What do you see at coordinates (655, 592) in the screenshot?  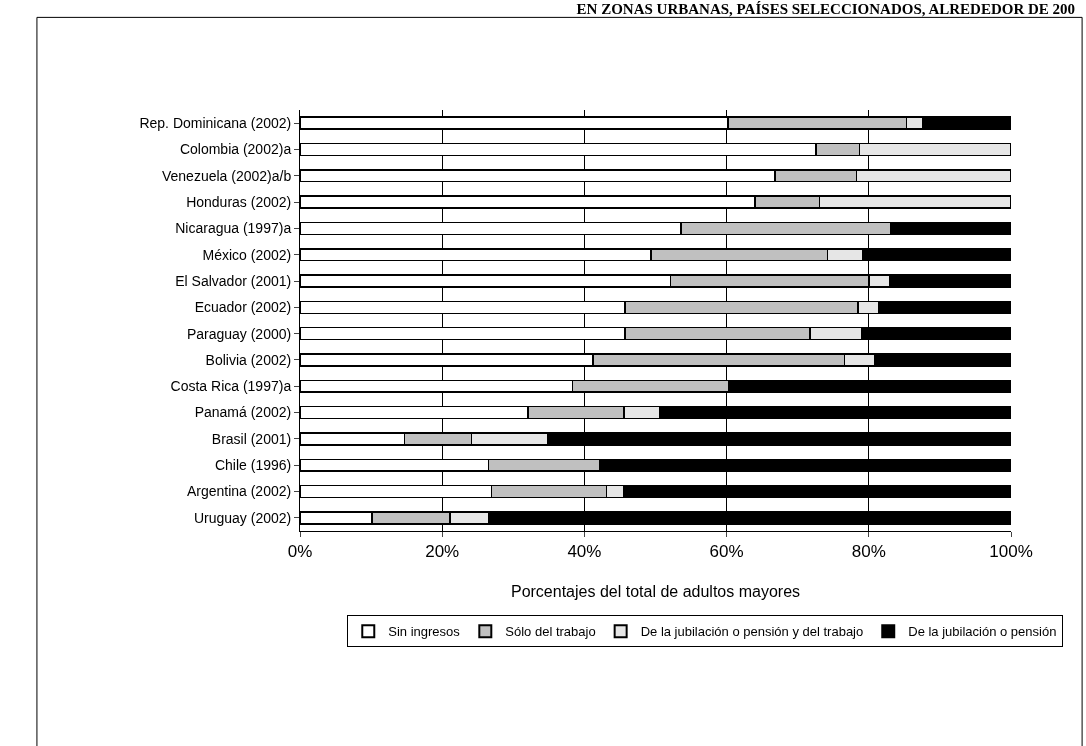 I see `x-axis-title: Porcentajes del total de adultos mayores` at bounding box center [655, 592].